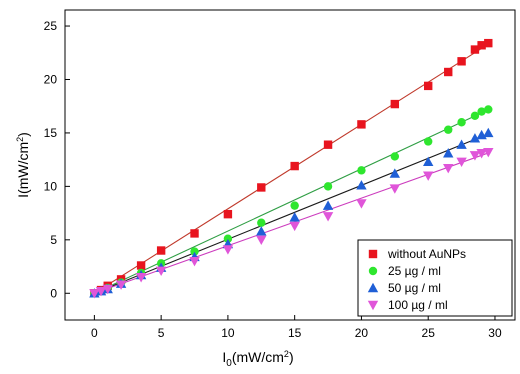 Image resolution: width=520 pixels, height=374 pixels. What do you see at coordinates (53, 293) in the screenshot?
I see `y-tick-label-0: 0` at bounding box center [53, 293].